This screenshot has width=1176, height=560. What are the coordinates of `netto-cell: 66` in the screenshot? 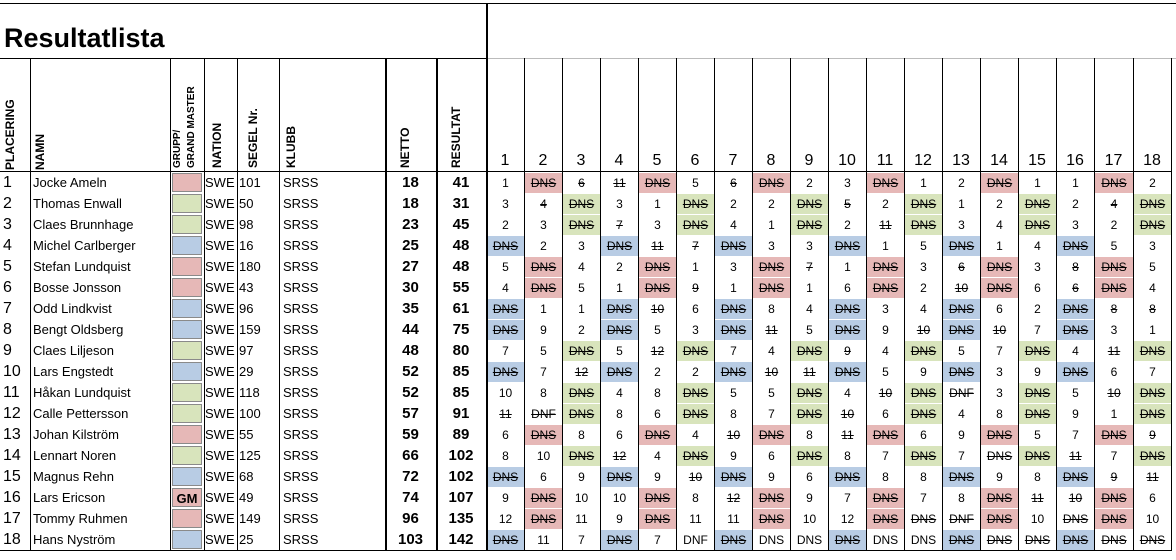 It's located at (410, 455).